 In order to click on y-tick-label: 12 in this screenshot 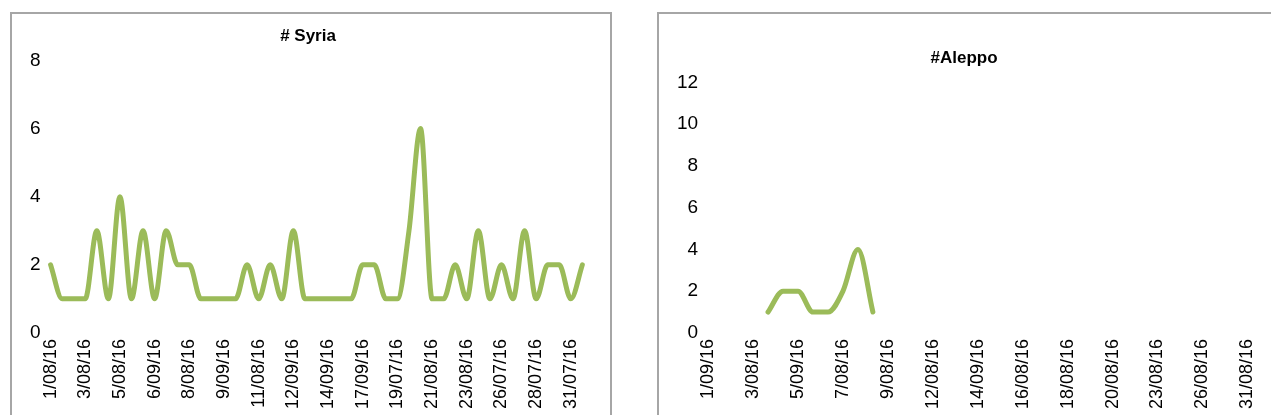, I will do `click(687, 81)`.